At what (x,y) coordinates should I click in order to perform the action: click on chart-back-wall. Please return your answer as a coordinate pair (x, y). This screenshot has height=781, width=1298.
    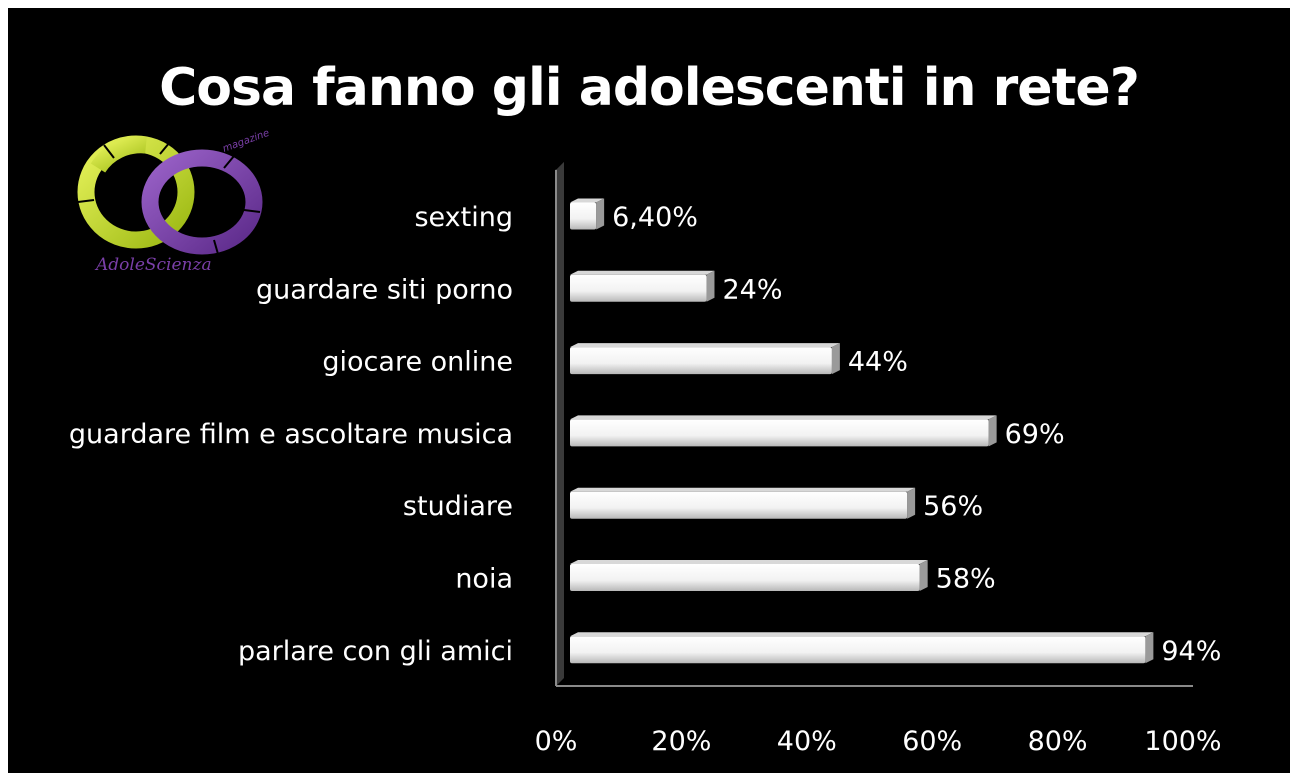
    Looking at the image, I should click on (560, 423).